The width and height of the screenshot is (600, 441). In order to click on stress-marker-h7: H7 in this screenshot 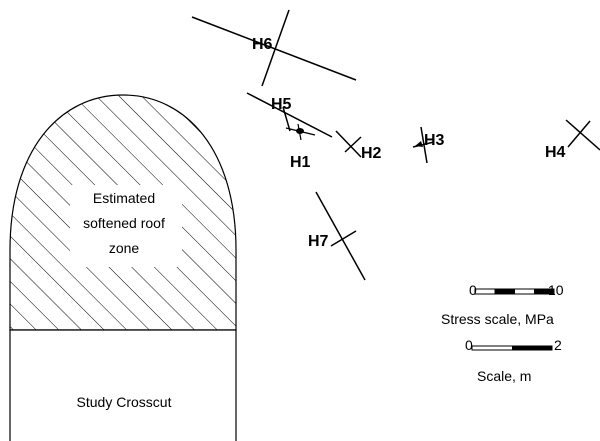, I will do `click(337, 236)`.